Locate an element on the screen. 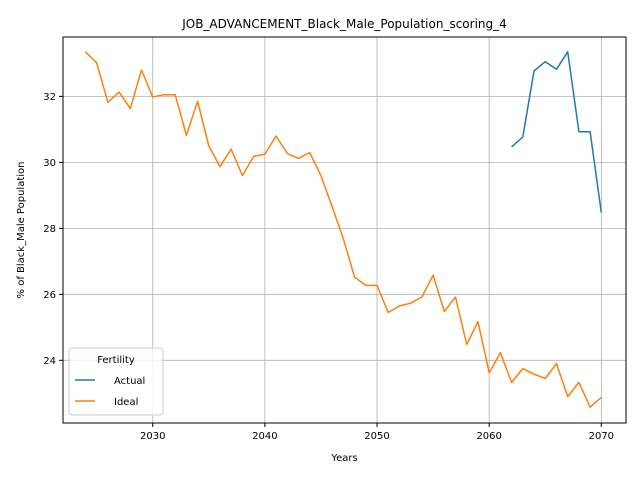 Image resolution: width=640 pixels, height=480 pixels. legend-title: Fertility is located at coordinates (116, 360).